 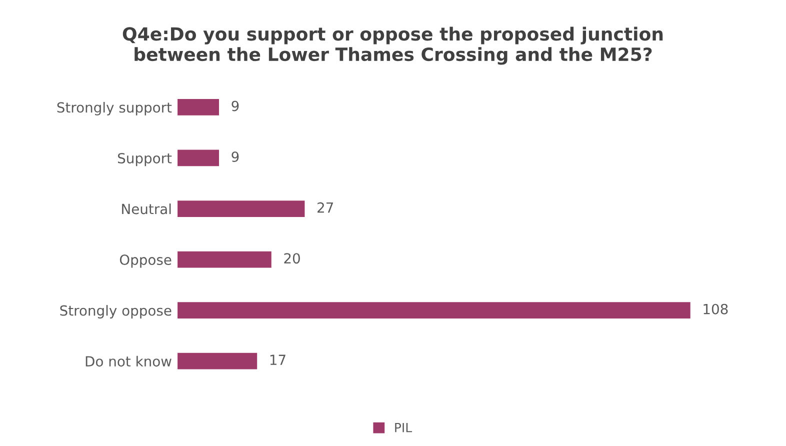 What do you see at coordinates (278, 359) in the screenshot?
I see `data-label: 17` at bounding box center [278, 359].